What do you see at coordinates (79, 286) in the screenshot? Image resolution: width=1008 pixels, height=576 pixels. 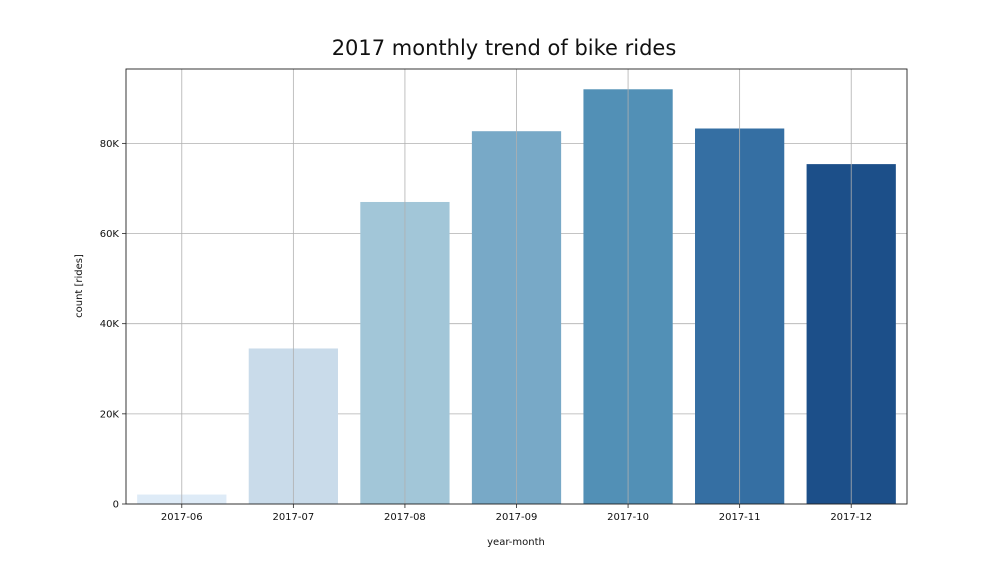 I see `y-axis-label: count [rides]` at bounding box center [79, 286].